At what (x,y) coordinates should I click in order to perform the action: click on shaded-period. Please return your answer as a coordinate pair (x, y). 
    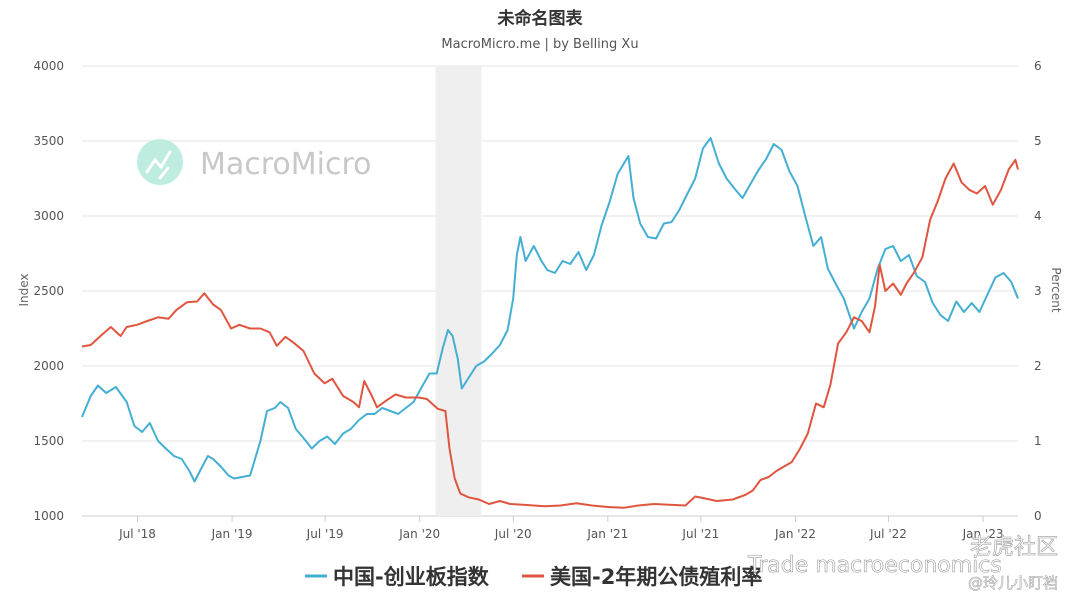
    Looking at the image, I should click on (458, 291).